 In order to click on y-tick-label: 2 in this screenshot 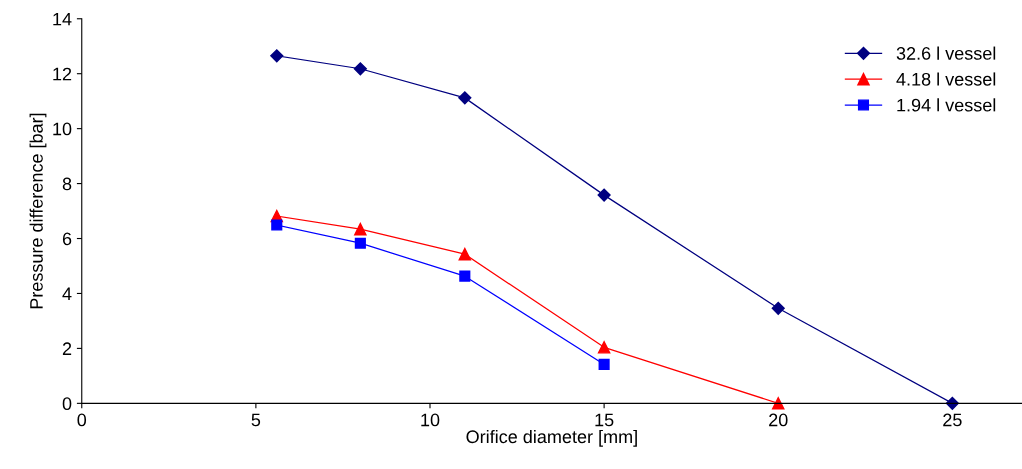, I will do `click(67, 348)`.